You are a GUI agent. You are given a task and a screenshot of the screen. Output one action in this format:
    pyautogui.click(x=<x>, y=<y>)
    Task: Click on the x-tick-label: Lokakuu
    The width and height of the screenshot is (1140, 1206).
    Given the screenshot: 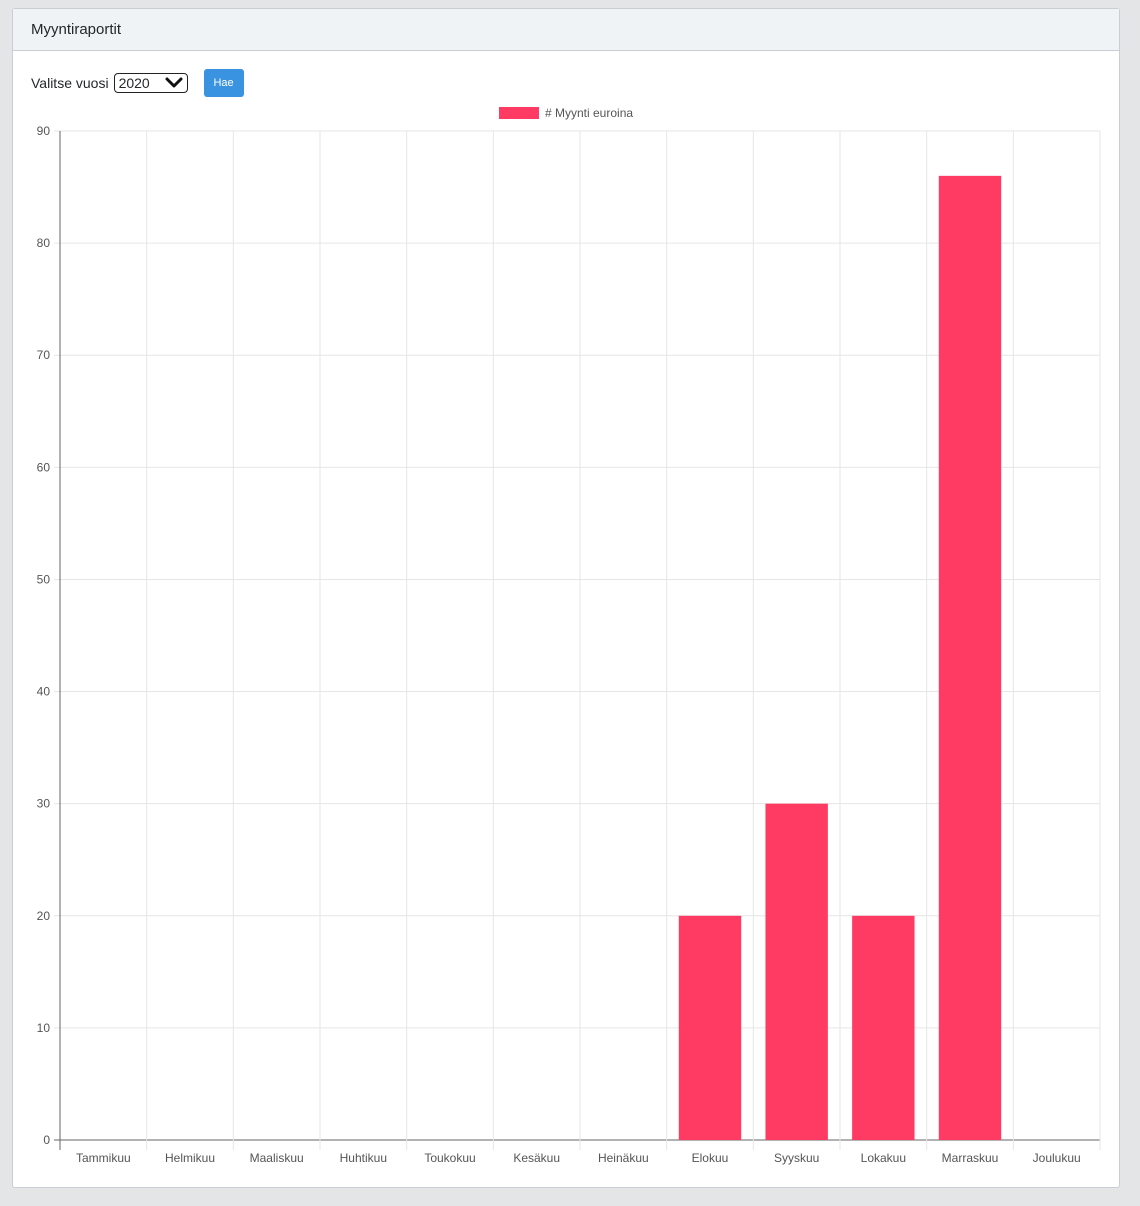 What is the action you would take?
    pyautogui.click(x=883, y=1158)
    